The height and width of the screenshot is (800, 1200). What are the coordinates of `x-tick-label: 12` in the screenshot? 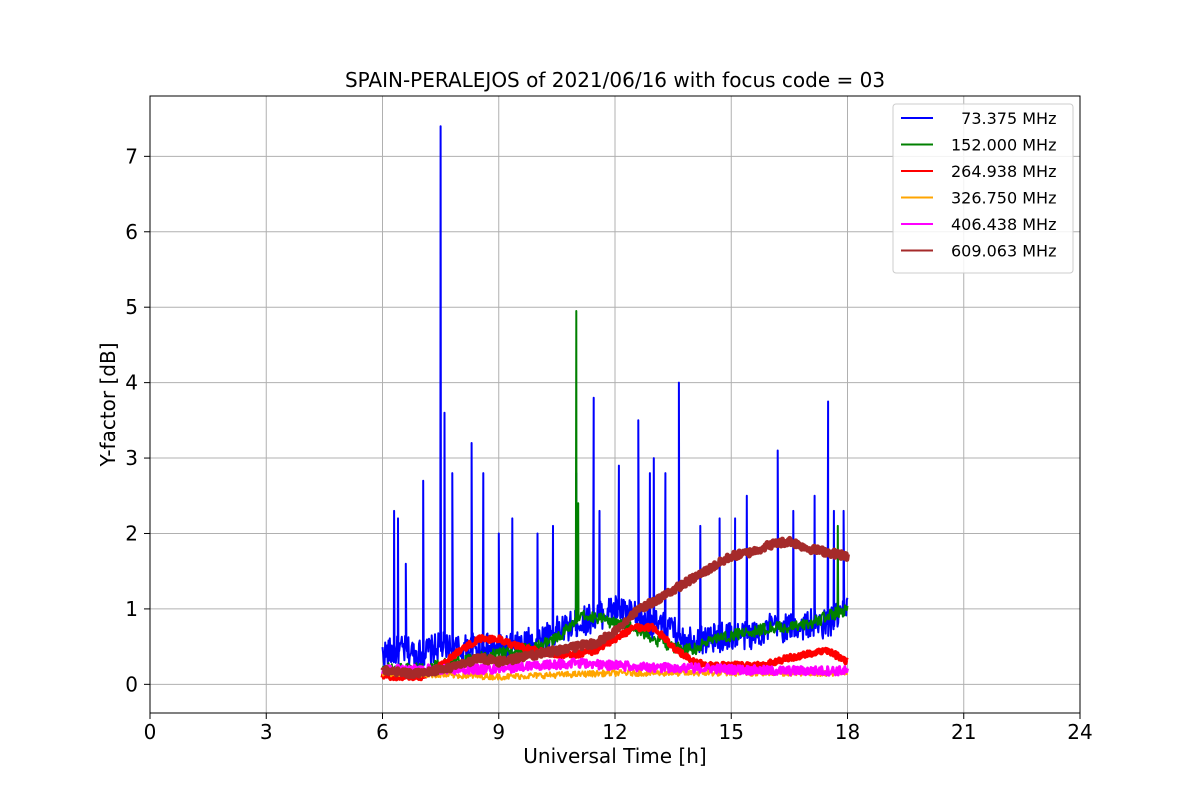 It's located at (614, 732).